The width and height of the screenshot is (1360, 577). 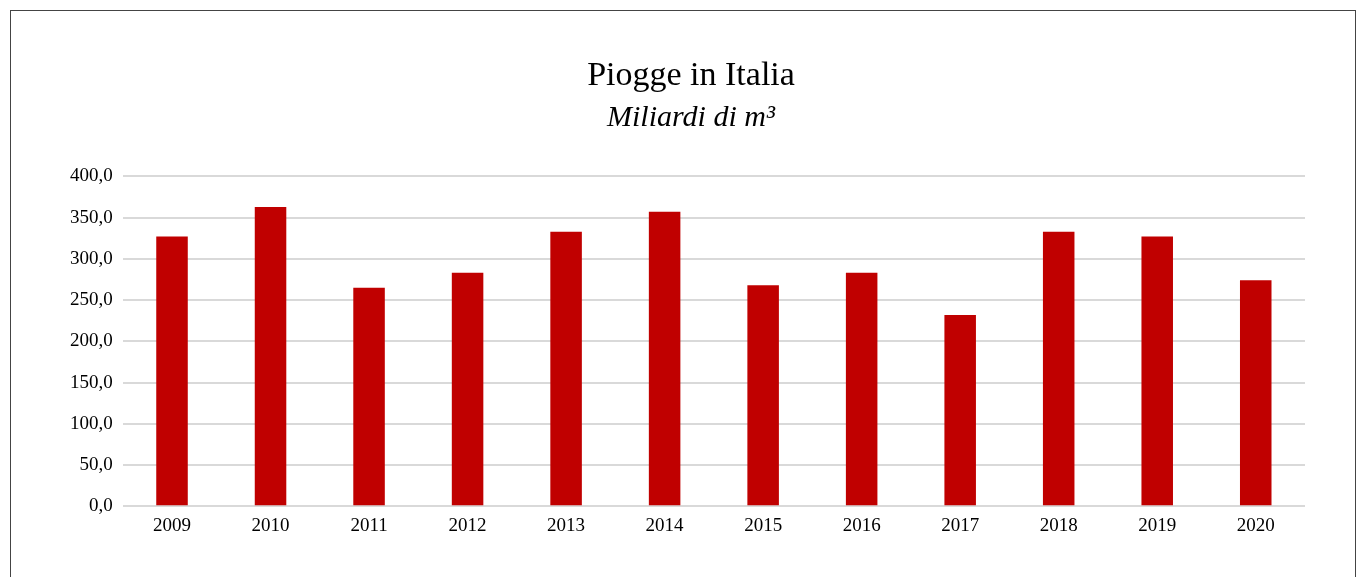 What do you see at coordinates (369, 524) in the screenshot?
I see `x-tick-label: 2011` at bounding box center [369, 524].